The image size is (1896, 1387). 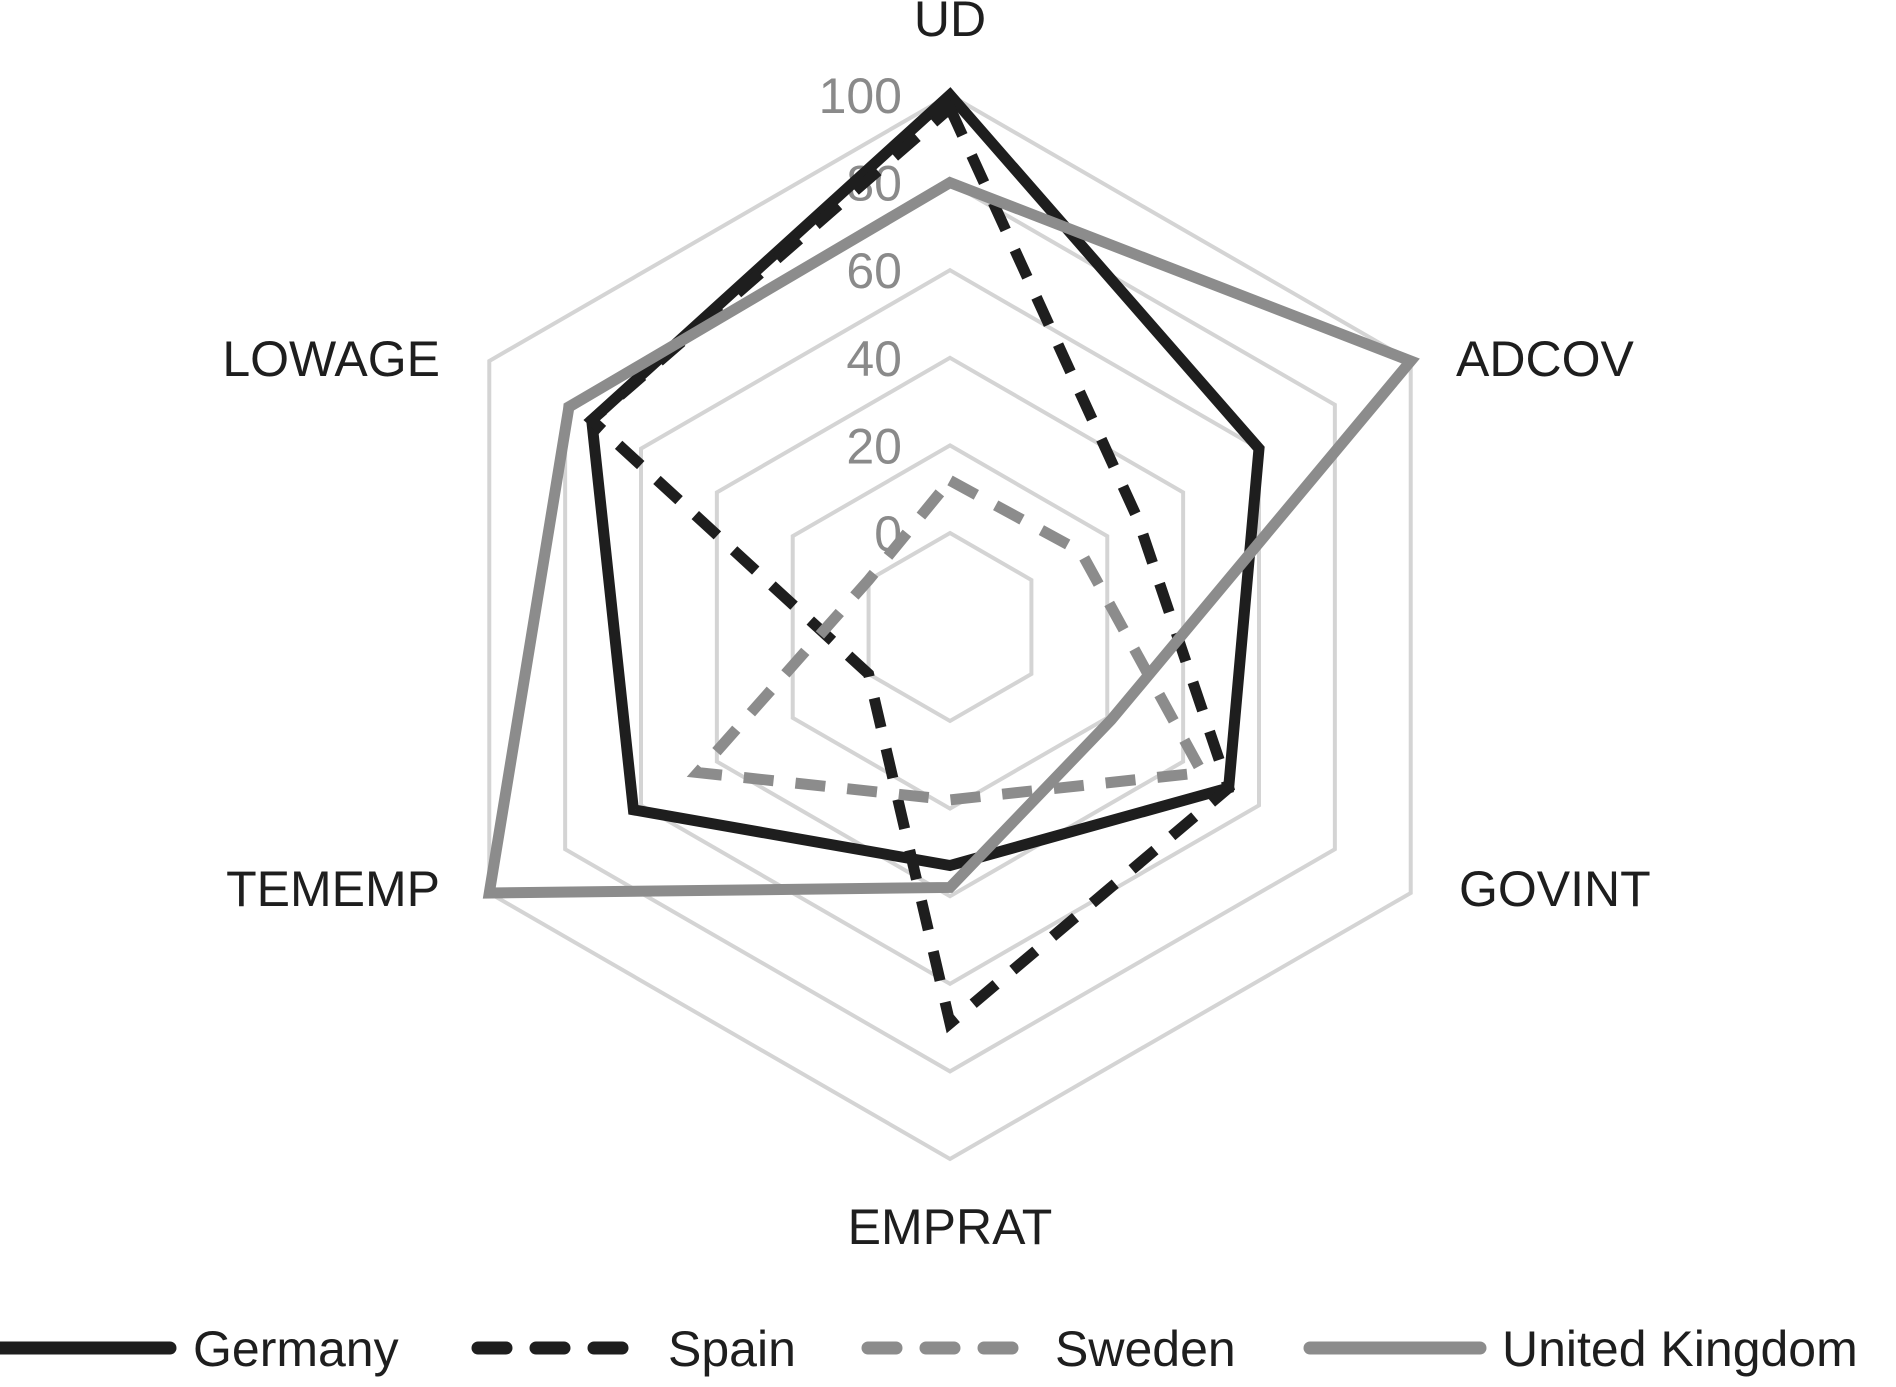 I want to click on series-sweden, so click(x=948, y=639).